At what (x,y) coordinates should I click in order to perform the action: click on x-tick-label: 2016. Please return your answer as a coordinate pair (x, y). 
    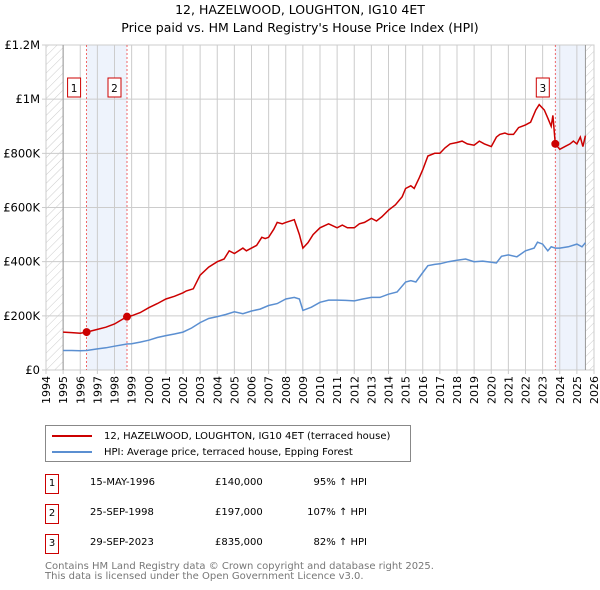
    Looking at the image, I should click on (423, 390).